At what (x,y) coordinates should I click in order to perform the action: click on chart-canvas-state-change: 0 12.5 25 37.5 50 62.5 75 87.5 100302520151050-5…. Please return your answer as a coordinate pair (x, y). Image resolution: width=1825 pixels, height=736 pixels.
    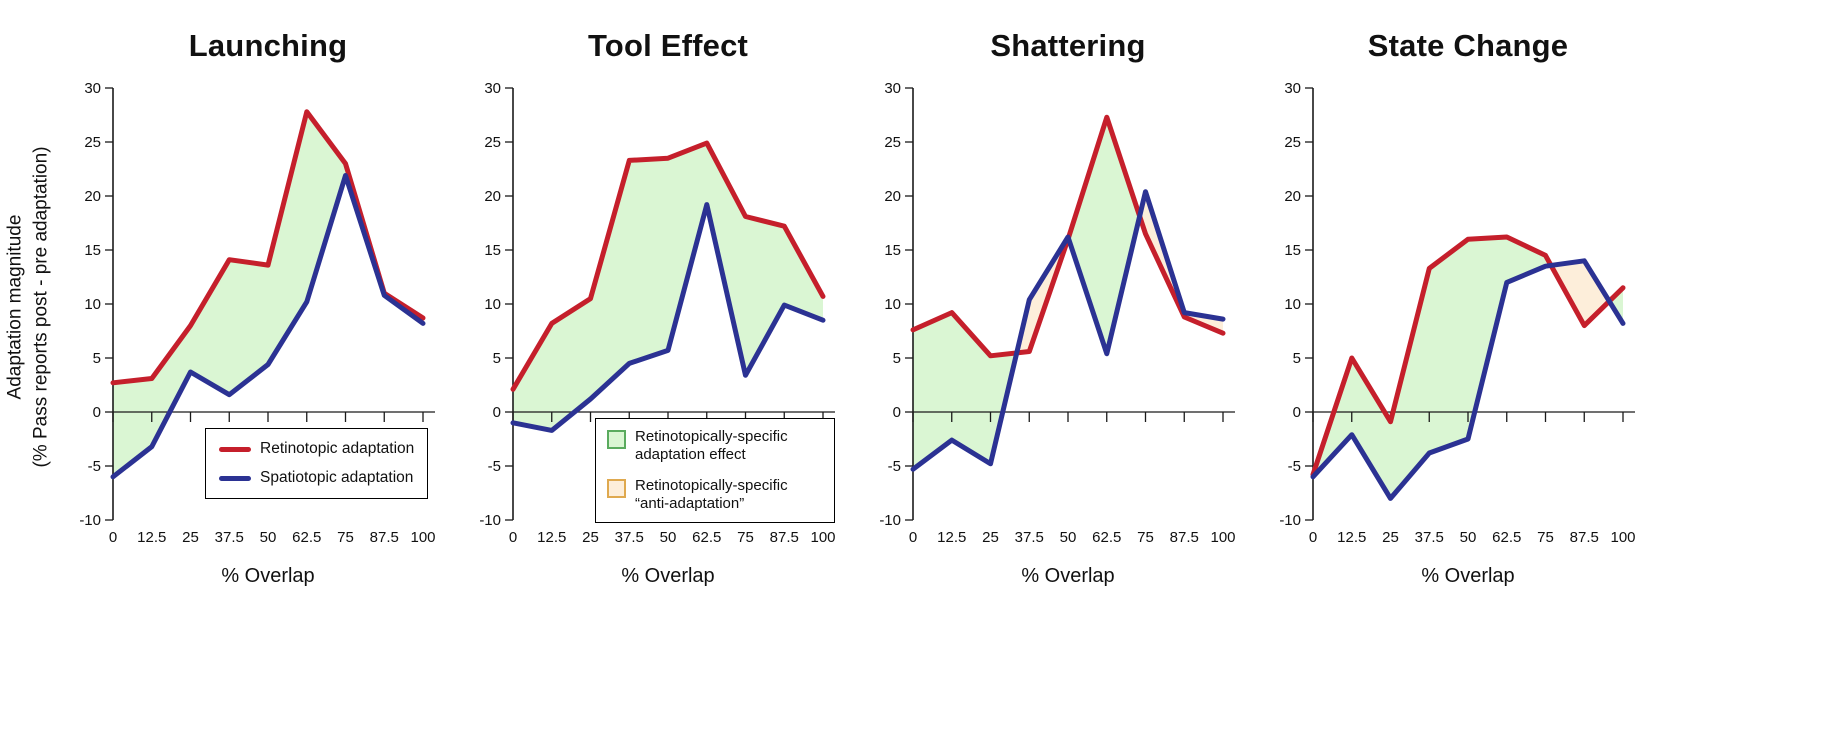
    Looking at the image, I should click on (1457, 313).